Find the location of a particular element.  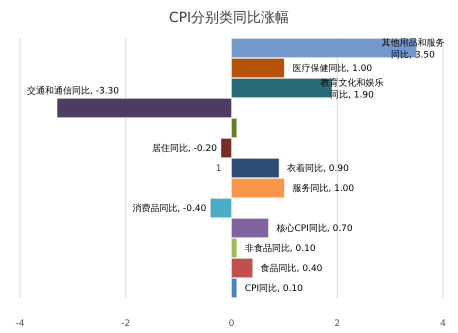

x-tick-label: 4 is located at coordinates (443, 324).